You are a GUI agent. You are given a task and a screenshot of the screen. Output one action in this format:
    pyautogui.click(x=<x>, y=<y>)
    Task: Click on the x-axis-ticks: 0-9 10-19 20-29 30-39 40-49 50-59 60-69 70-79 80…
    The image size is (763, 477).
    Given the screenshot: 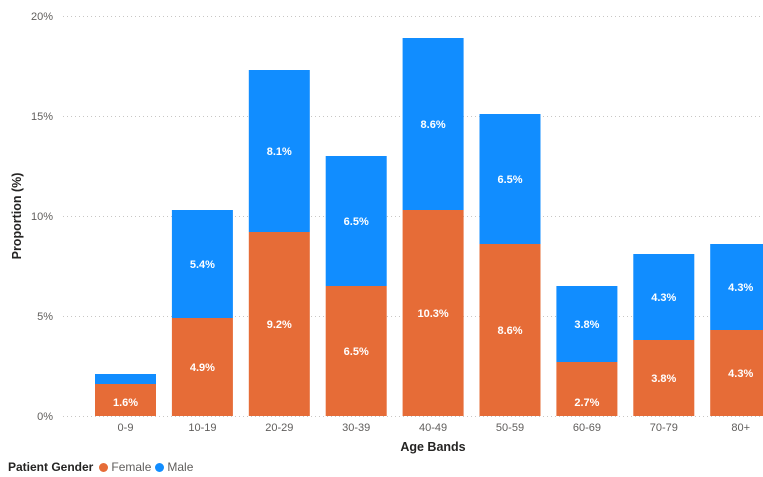 What is the action you would take?
    pyautogui.click(x=434, y=428)
    